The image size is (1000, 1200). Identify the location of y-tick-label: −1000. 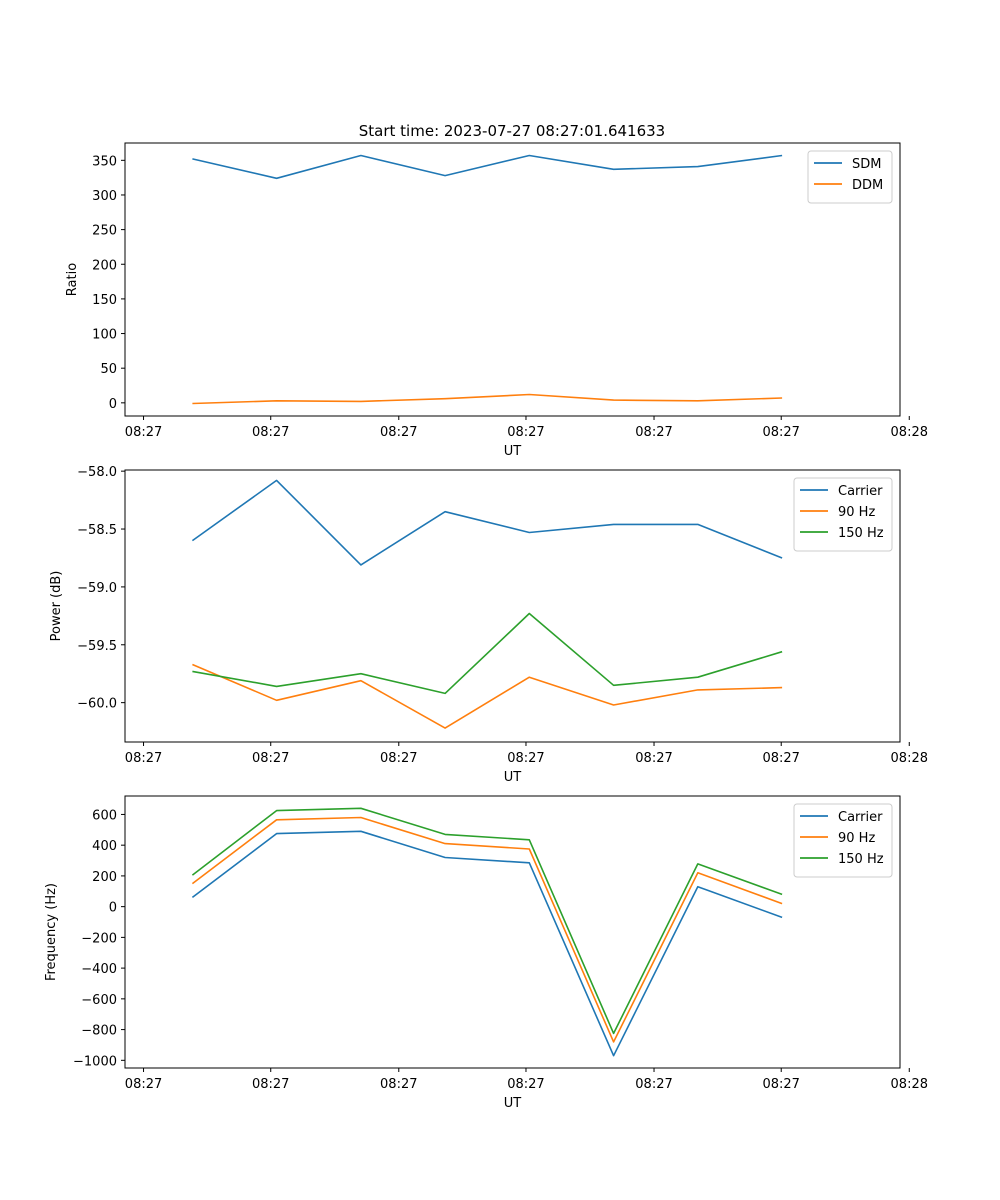
(95, 1061).